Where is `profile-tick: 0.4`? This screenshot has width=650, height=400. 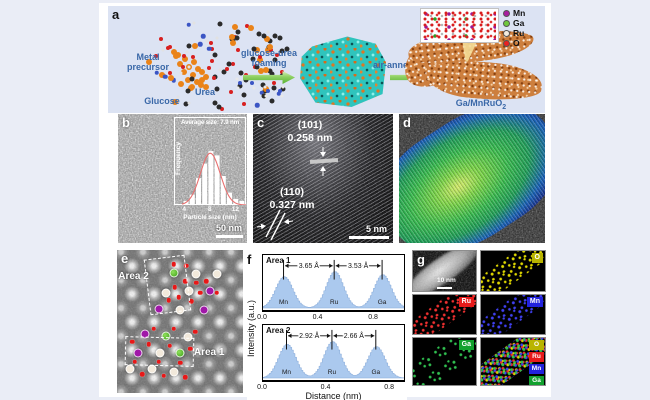
profile-tick: 0.4 is located at coordinates (317, 317).